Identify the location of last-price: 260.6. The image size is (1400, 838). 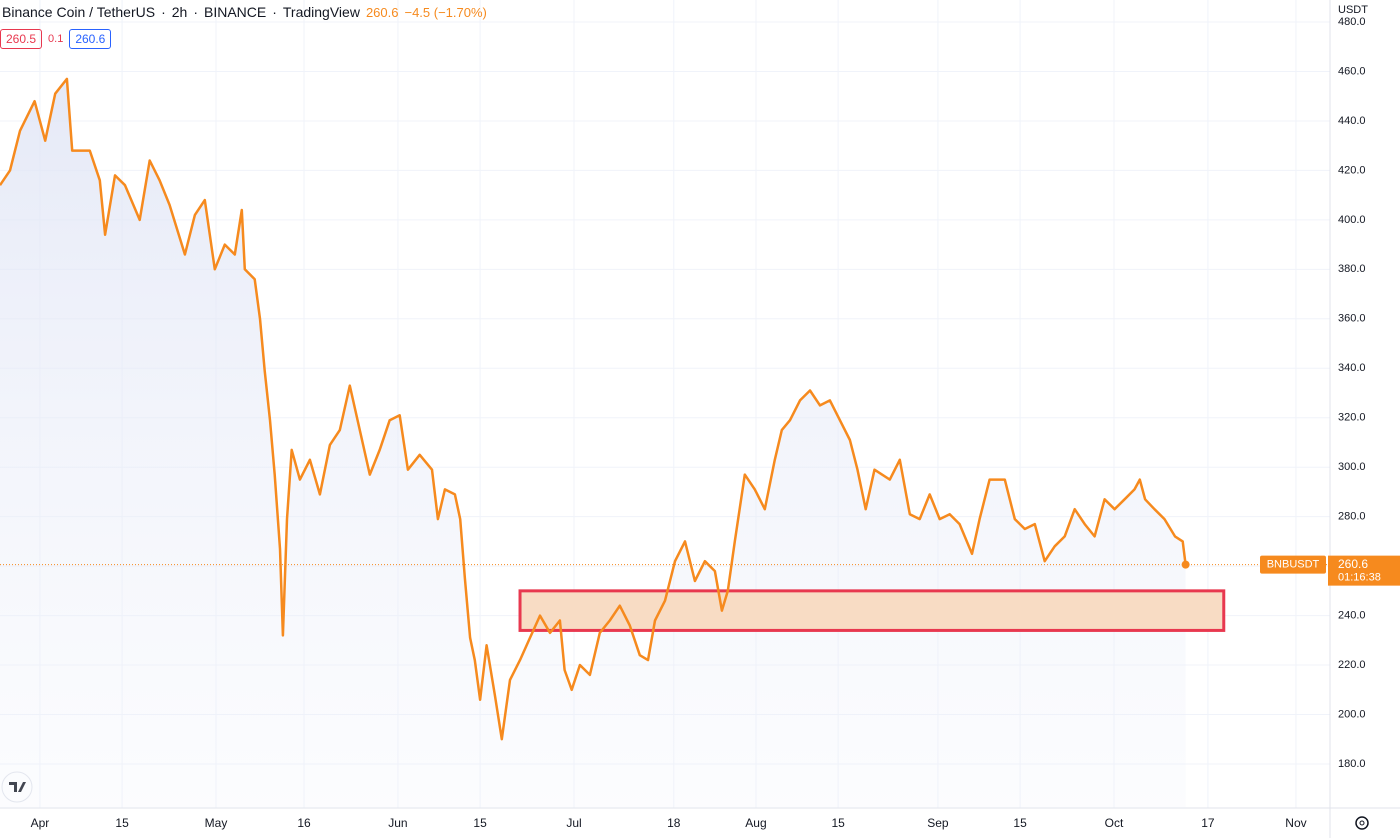
(382, 12).